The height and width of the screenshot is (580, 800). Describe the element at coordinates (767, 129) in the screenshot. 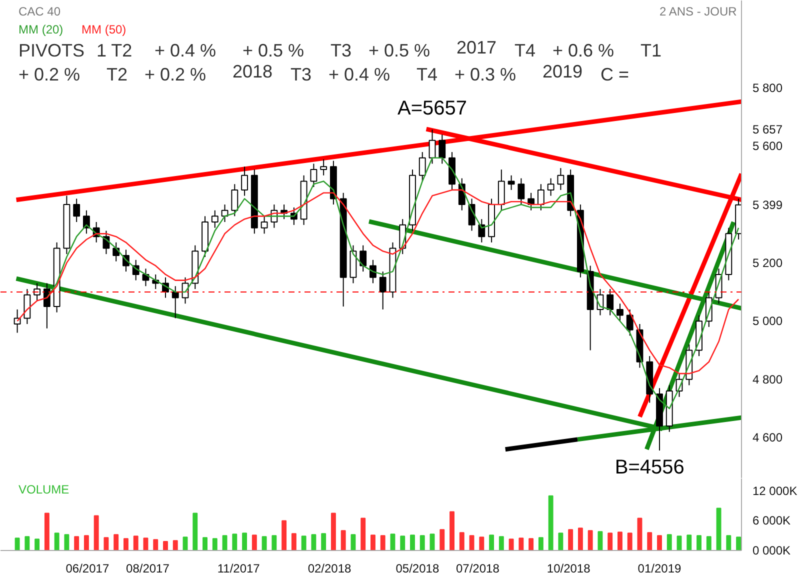

I see `y-tick-label: 5 657` at that location.